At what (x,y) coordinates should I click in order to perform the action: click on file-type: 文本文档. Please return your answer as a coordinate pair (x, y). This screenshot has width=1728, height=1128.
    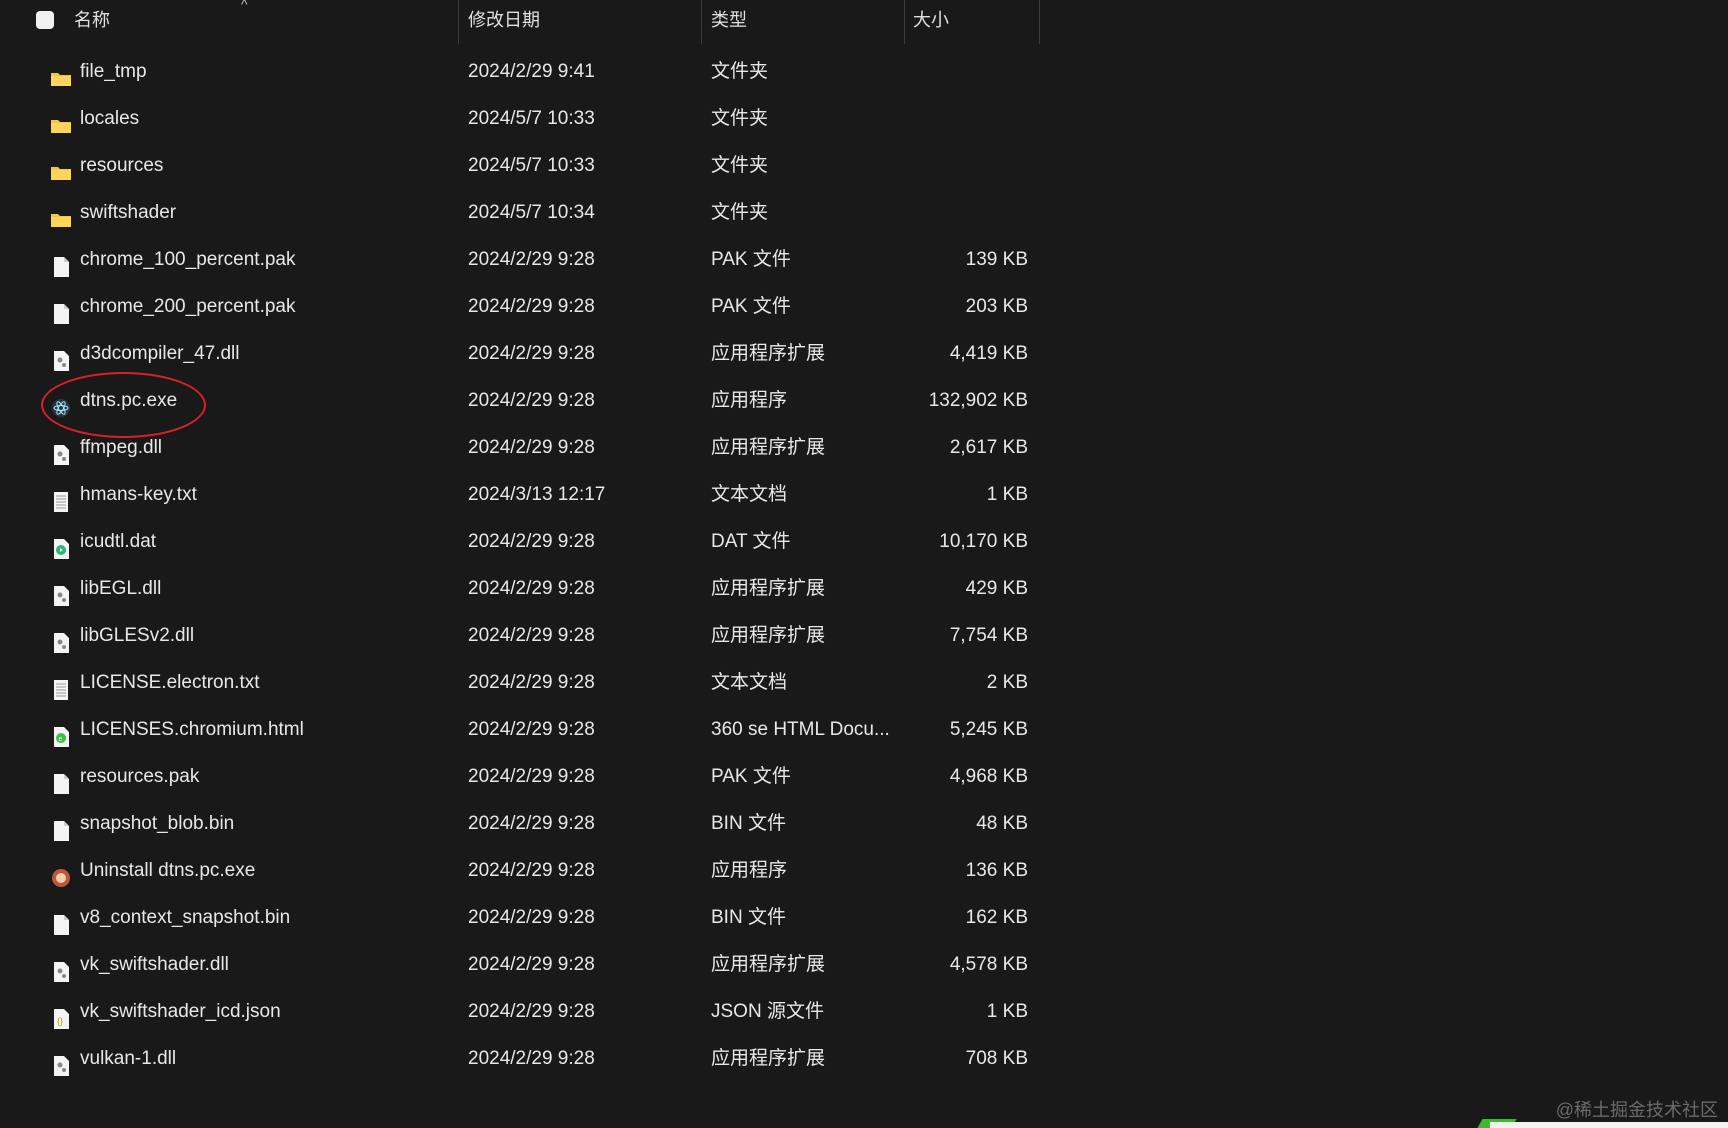
    Looking at the image, I should click on (749, 682).